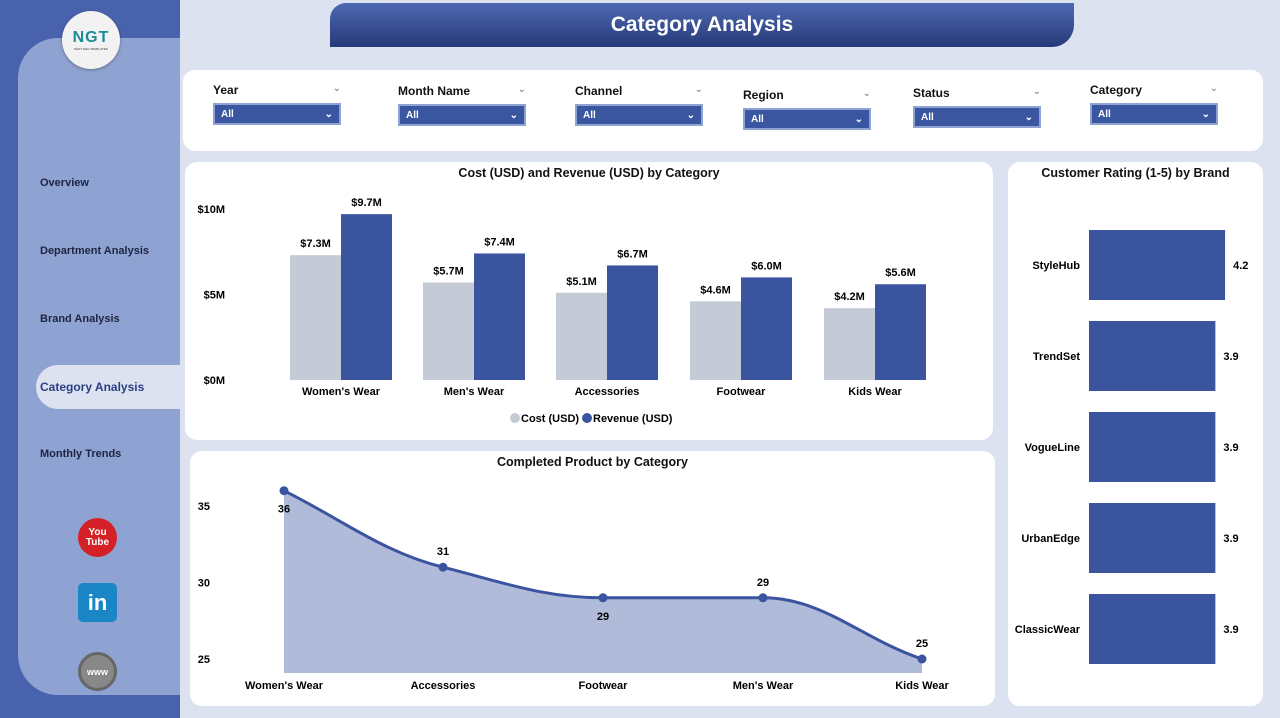  What do you see at coordinates (633, 419) in the screenshot?
I see `legend-label-revenue: Revenue (USD)` at bounding box center [633, 419].